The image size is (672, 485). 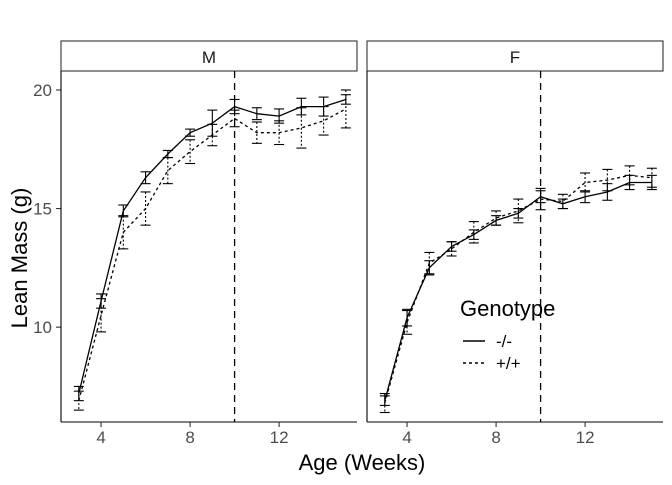 What do you see at coordinates (504, 341) in the screenshot?
I see `legend-label: -/-` at bounding box center [504, 341].